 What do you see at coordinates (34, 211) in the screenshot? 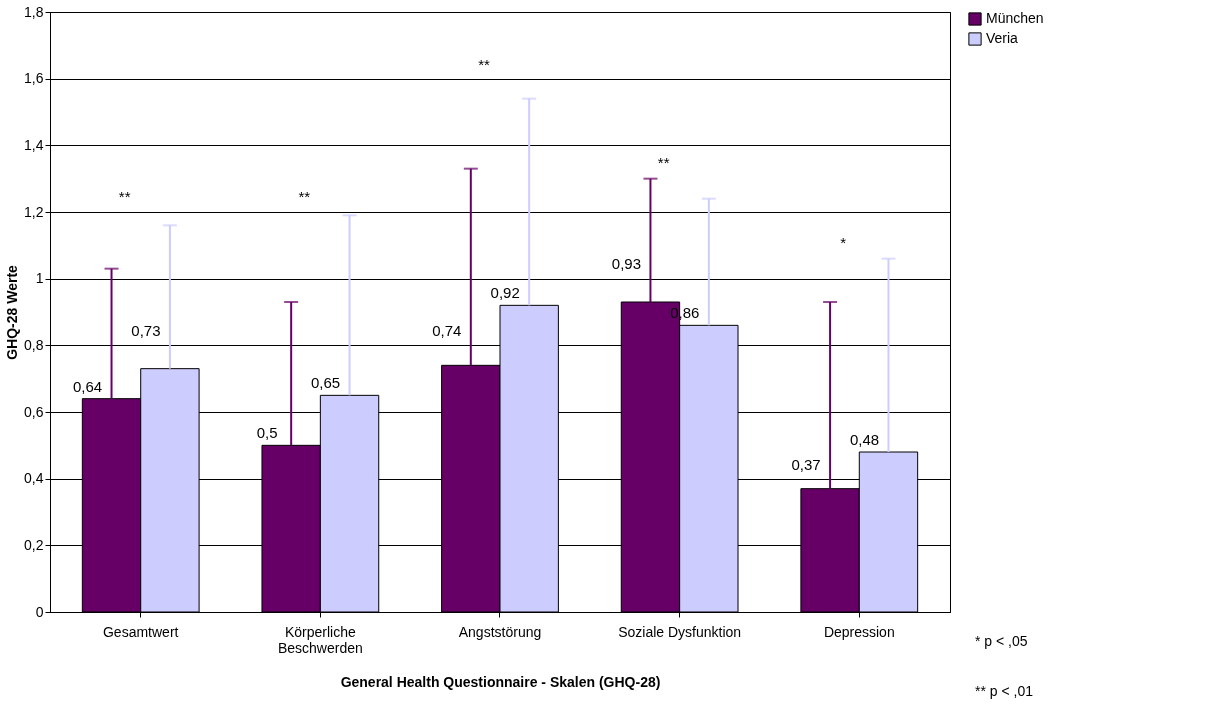
I see `y-tick-label: 1,2` at bounding box center [34, 211].